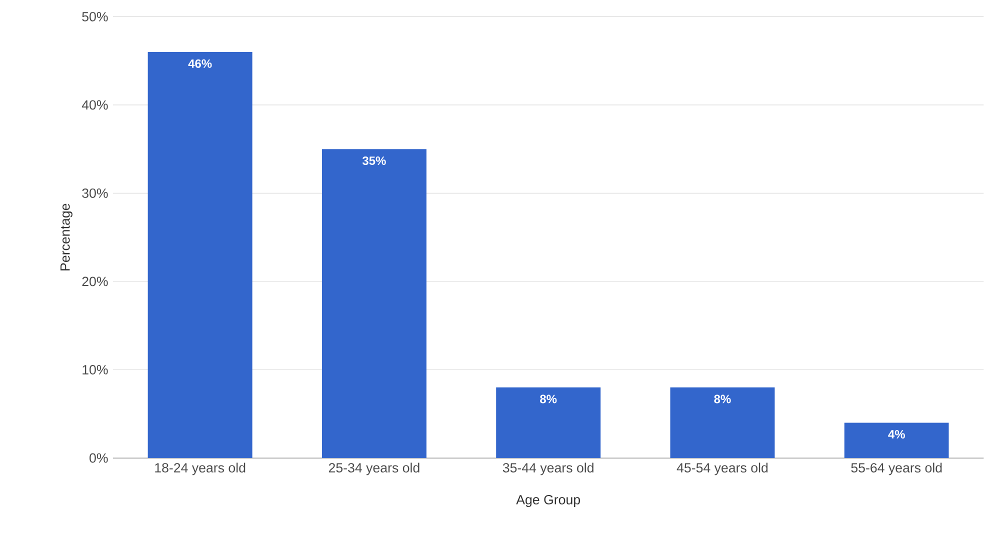  What do you see at coordinates (95, 281) in the screenshot?
I see `y-tick-label: 20%` at bounding box center [95, 281].